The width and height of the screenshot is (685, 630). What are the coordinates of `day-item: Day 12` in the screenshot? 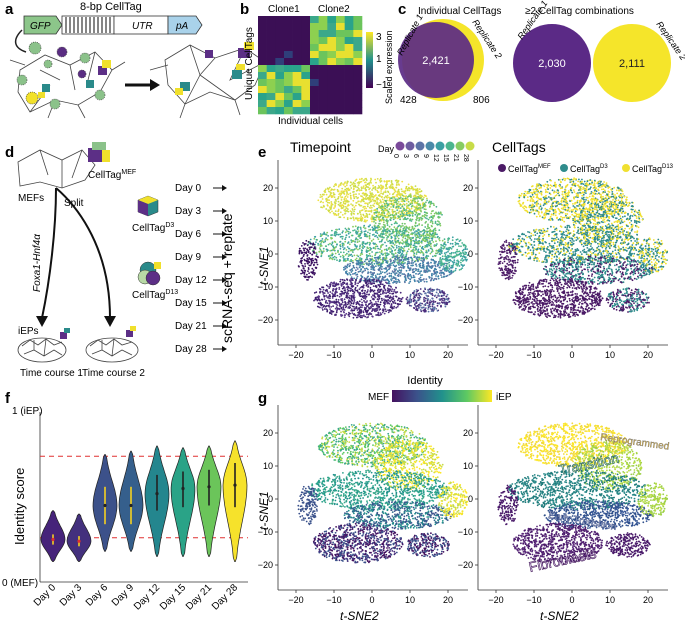 It's located at (191, 280).